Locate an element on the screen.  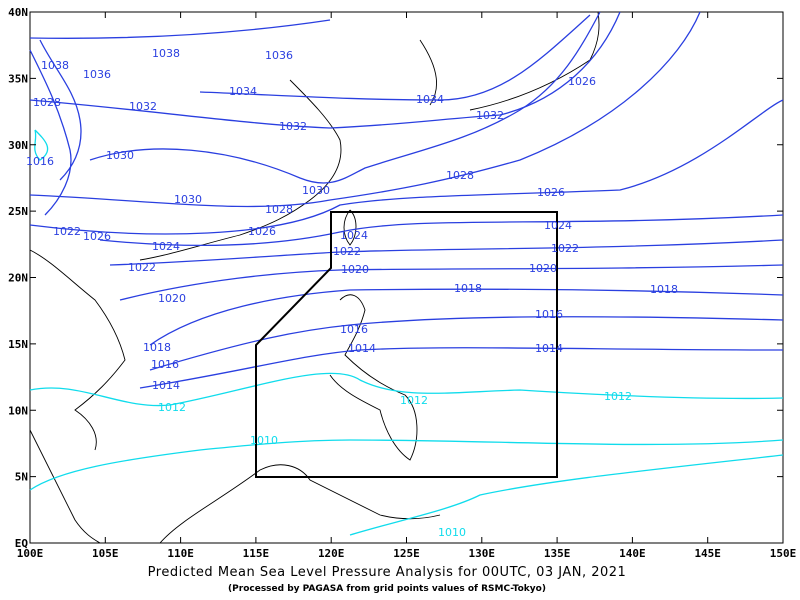
x-tick-label: 110E is located at coordinates (180, 553).